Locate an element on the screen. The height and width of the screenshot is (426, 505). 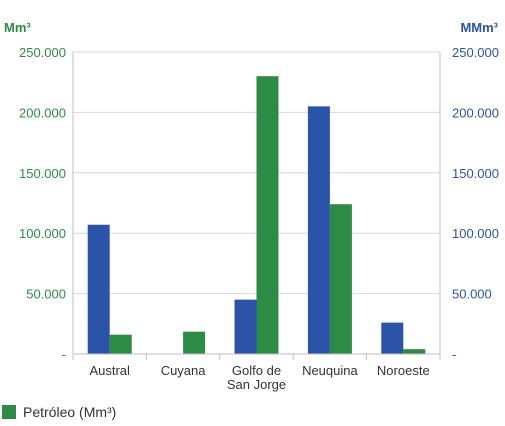
left-axis-unit: Mm³ is located at coordinates (17, 27).